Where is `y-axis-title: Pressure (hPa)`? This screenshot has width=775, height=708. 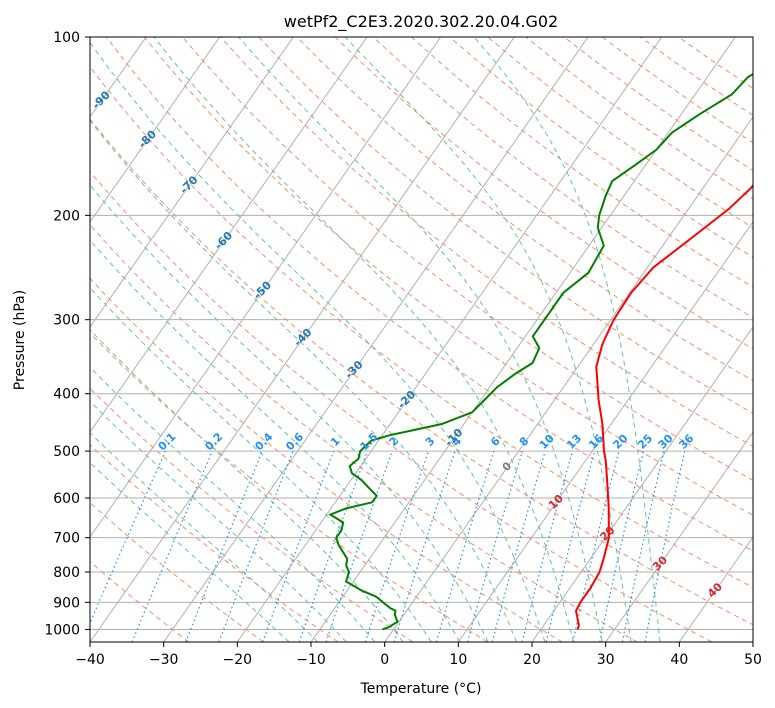
y-axis-title: Pressure (hPa) is located at coordinates (20, 340).